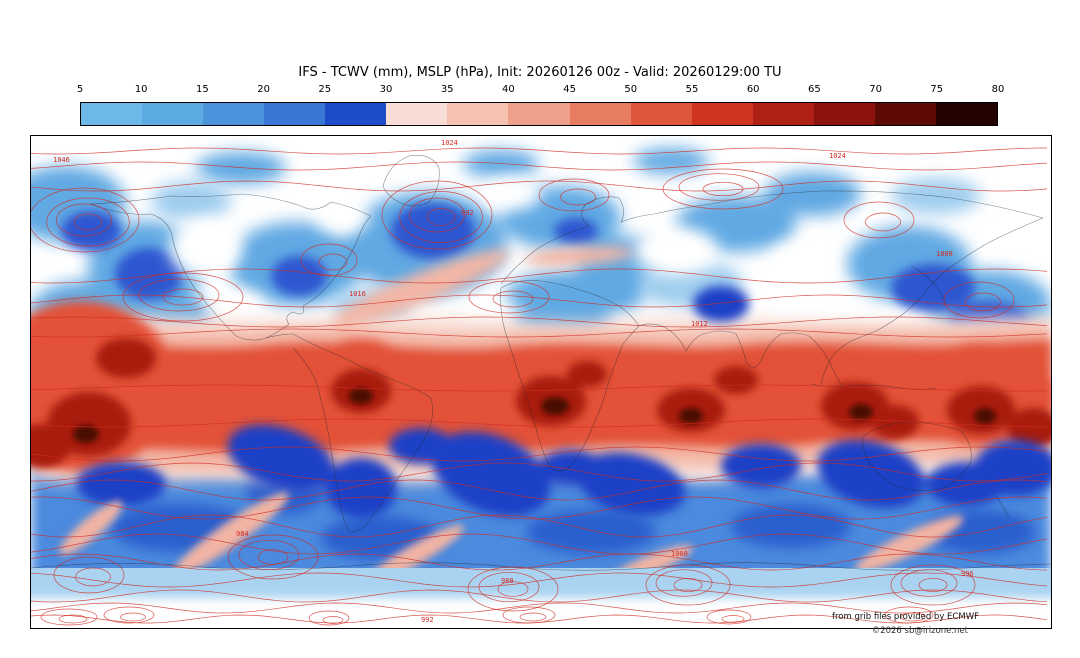 The width and height of the screenshot is (1080, 658). What do you see at coordinates (357, 294) in the screenshot?
I see `mslp-contour-label: 1016` at bounding box center [357, 294].